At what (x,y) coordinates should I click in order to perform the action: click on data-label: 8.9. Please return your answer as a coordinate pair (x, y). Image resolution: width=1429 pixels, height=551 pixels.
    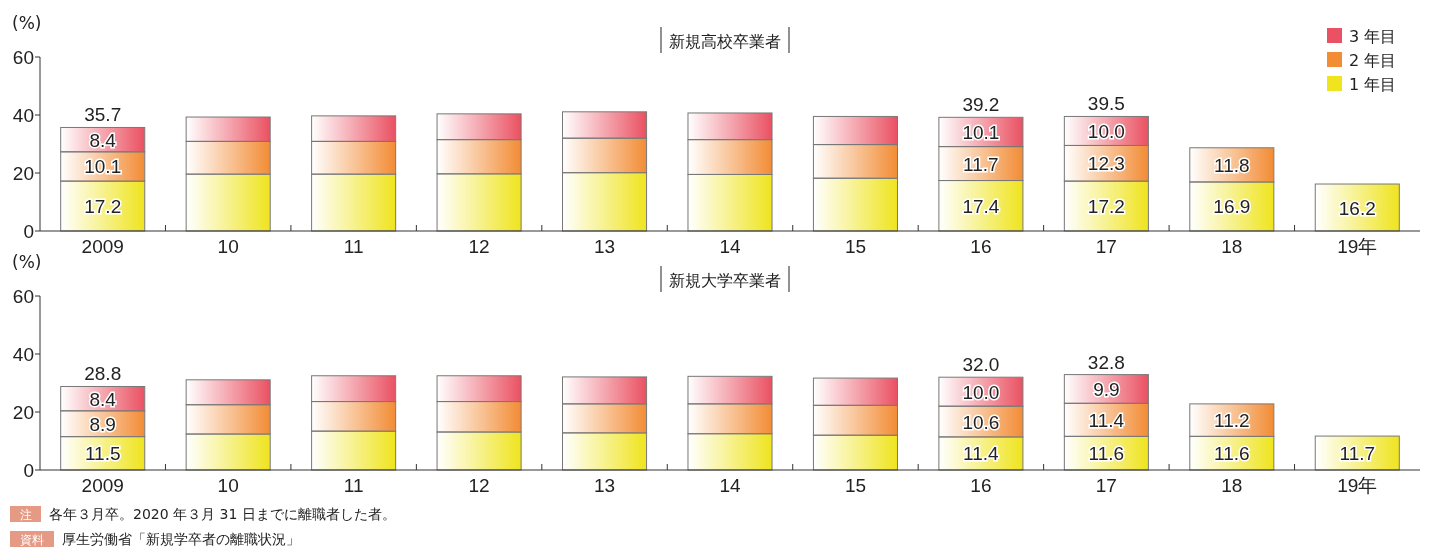
    Looking at the image, I should click on (102, 424).